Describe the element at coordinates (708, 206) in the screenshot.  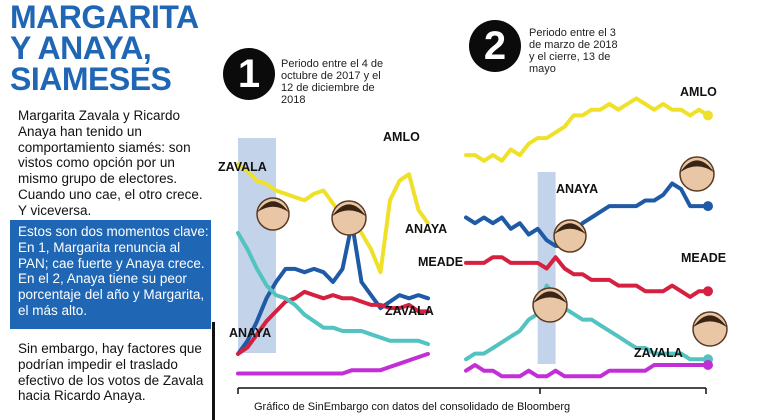
I see `series-end-dot-anaya` at that location.